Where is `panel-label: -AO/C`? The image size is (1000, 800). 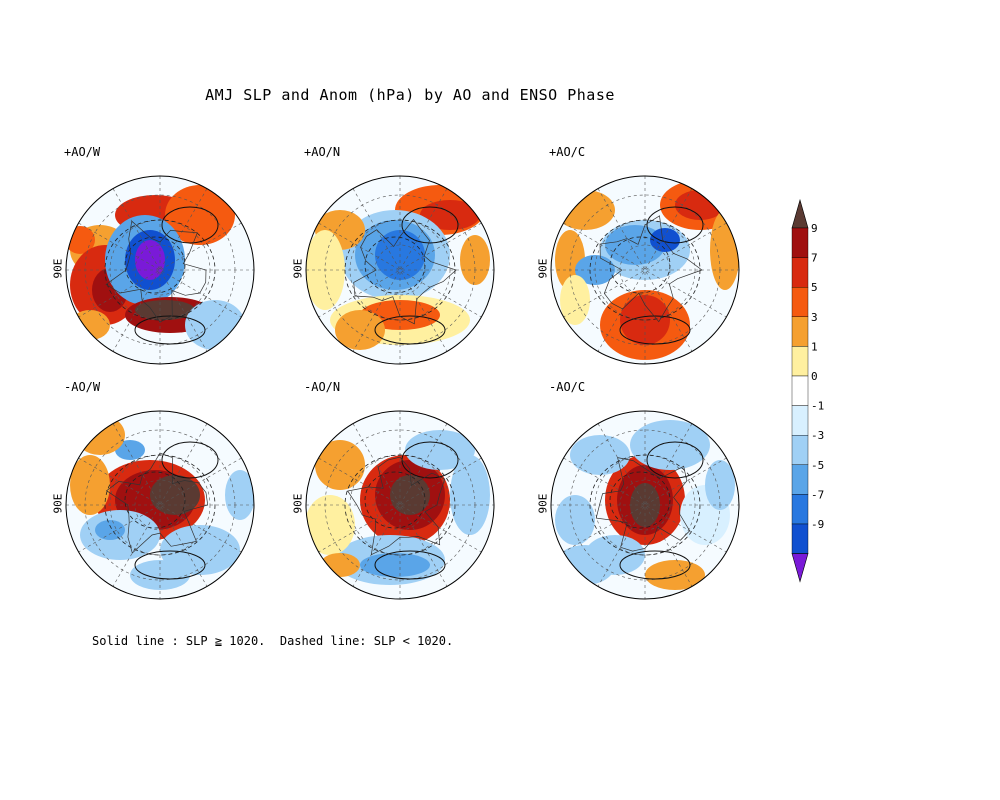 panel-label: -AO/C is located at coordinates (567, 387).